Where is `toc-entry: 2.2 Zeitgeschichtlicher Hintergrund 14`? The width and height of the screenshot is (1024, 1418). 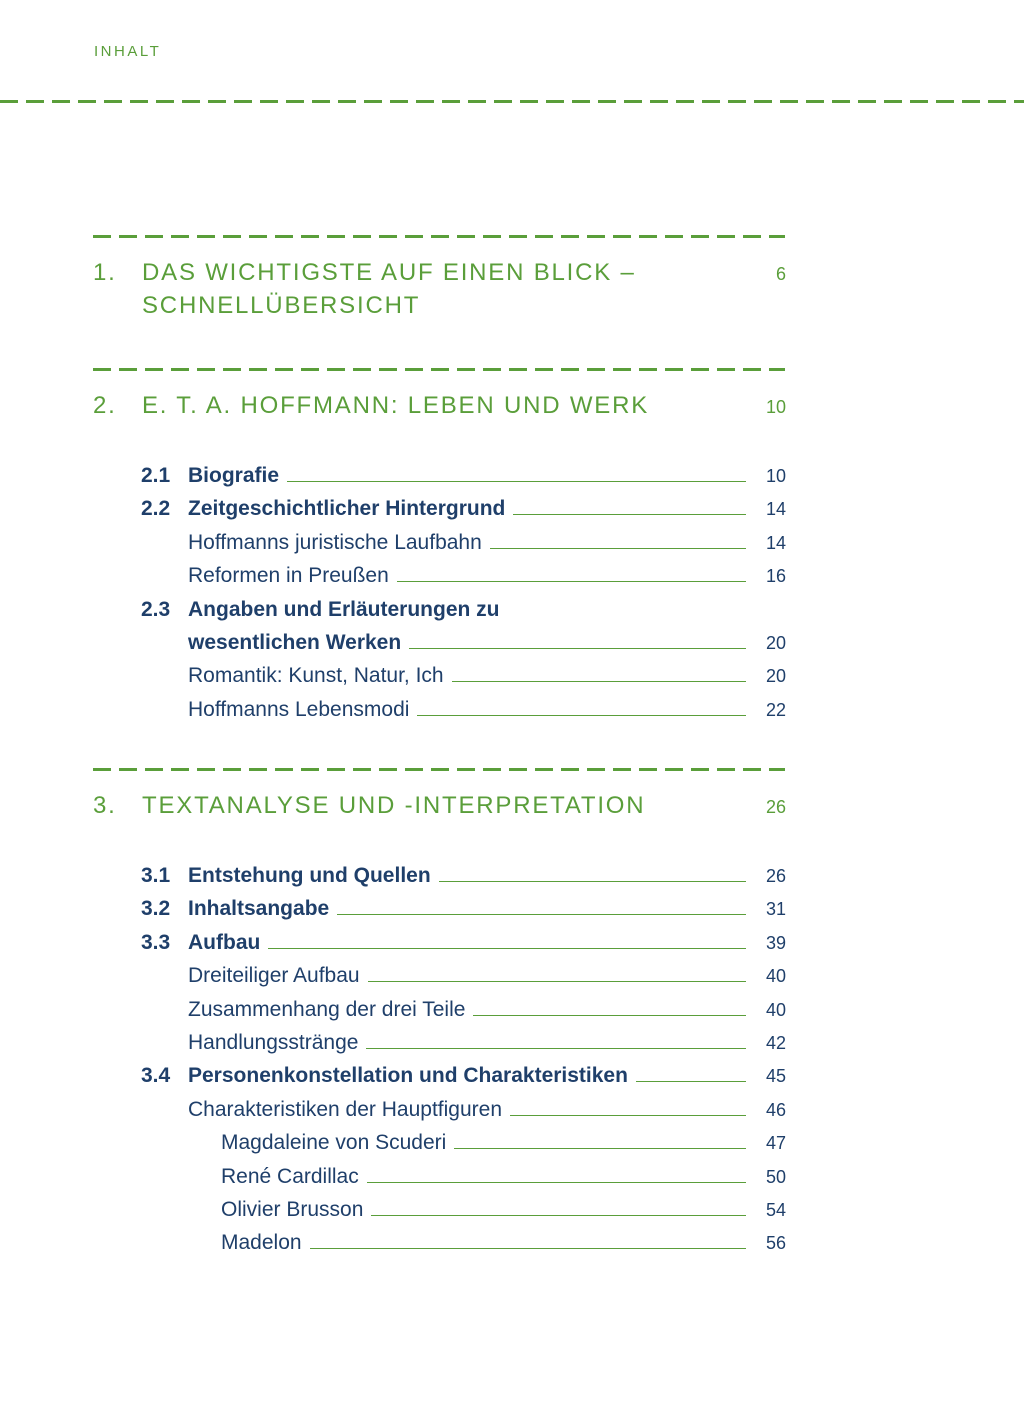
toc-entry: 2.2 Zeitgeschichtlicher Hintergrund 14 is located at coordinates (463, 505).